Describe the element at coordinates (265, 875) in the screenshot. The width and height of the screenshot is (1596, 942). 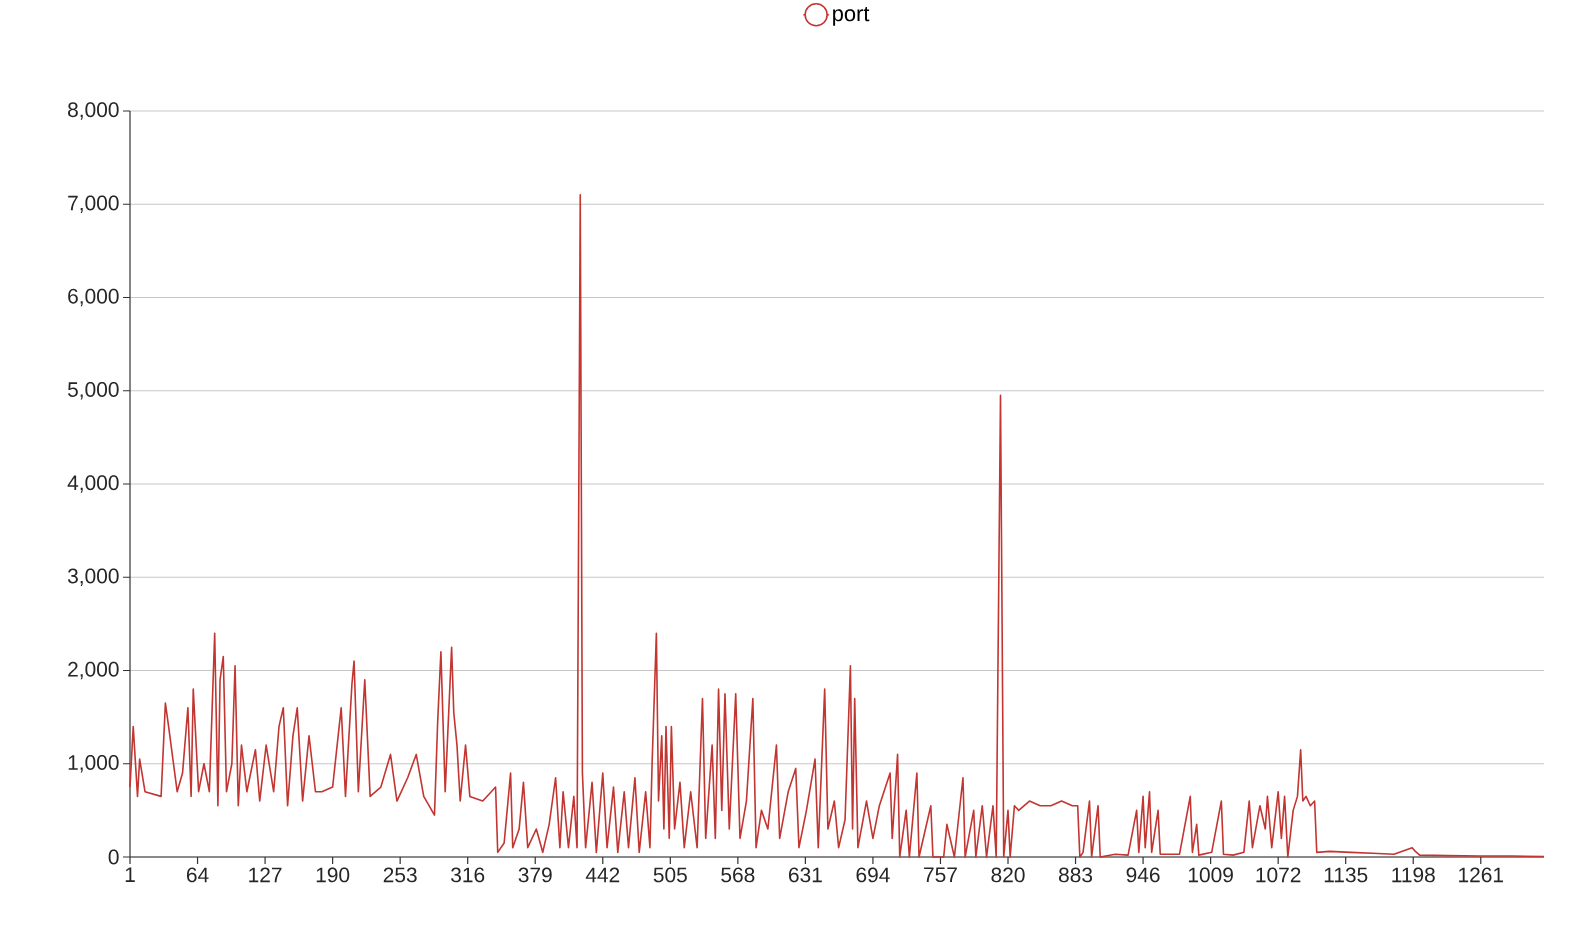
I see `x-tick-label: 127` at that location.